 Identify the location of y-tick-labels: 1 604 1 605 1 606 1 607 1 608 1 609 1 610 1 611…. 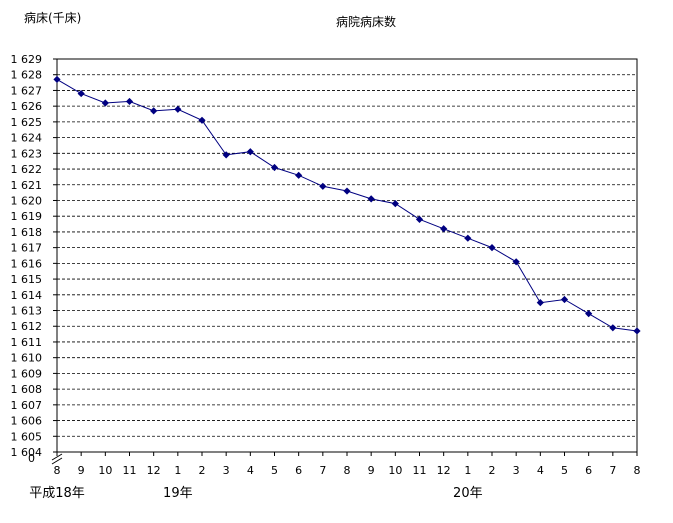
(27, 259).